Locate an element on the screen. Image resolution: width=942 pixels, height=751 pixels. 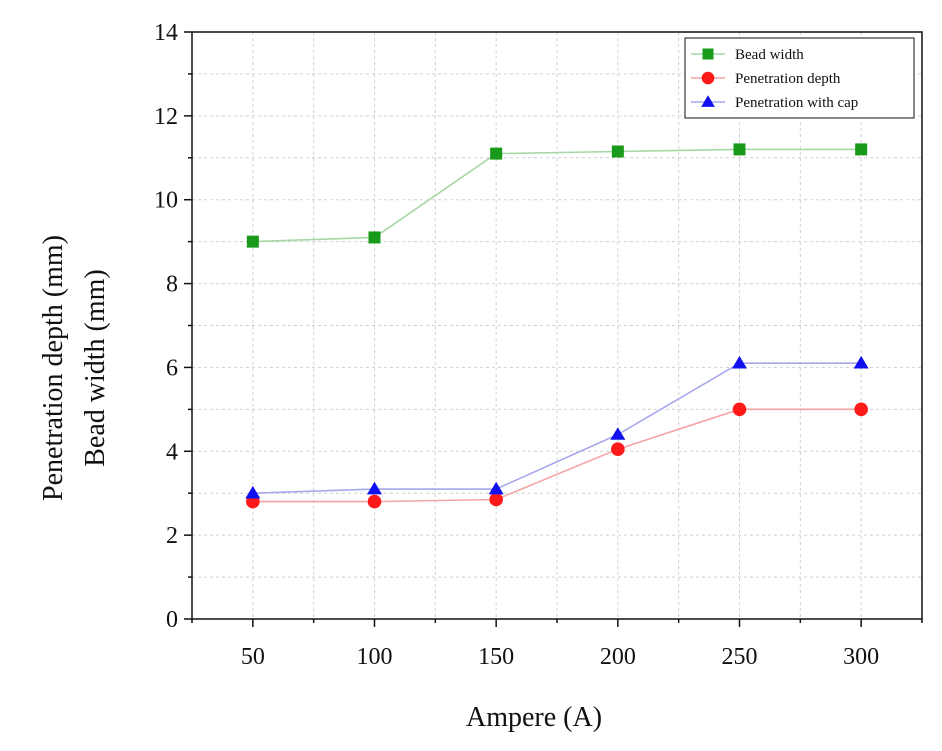
x-tick-label: 200 is located at coordinates (618, 657).